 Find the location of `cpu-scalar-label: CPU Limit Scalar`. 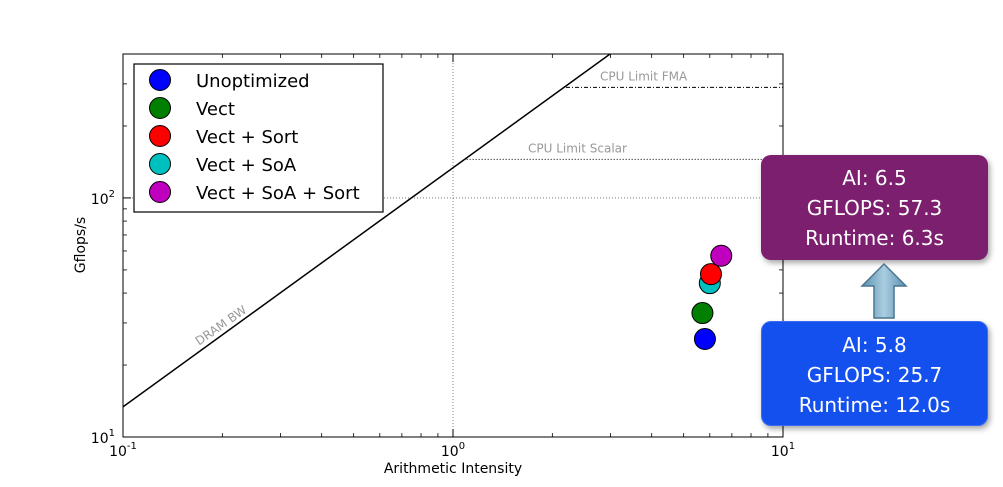

cpu-scalar-label: CPU Limit Scalar is located at coordinates (577, 148).